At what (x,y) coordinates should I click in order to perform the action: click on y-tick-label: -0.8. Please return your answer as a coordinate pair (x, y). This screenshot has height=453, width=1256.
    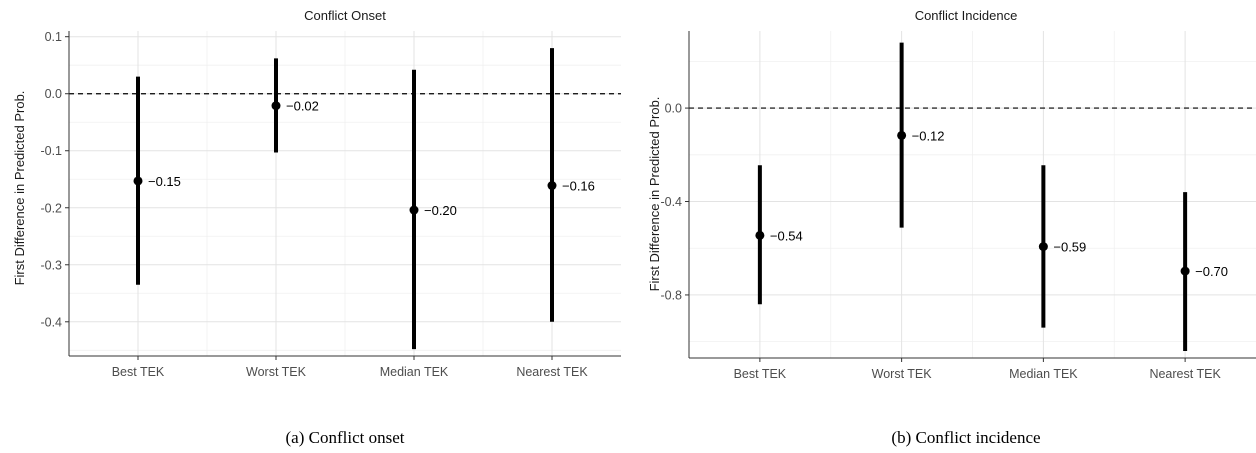
    Looking at the image, I should click on (671, 295).